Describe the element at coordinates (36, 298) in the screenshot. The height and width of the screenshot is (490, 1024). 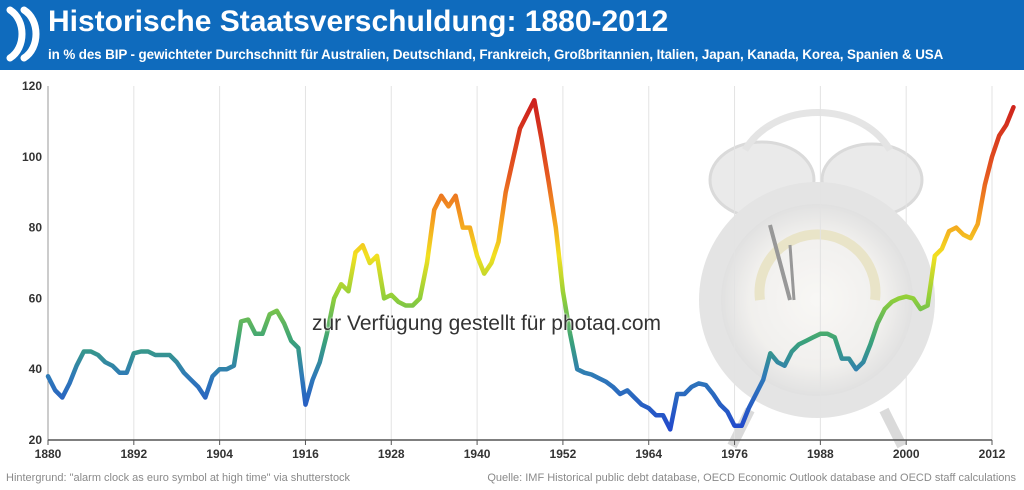
I see `y-tick-label: 60` at that location.